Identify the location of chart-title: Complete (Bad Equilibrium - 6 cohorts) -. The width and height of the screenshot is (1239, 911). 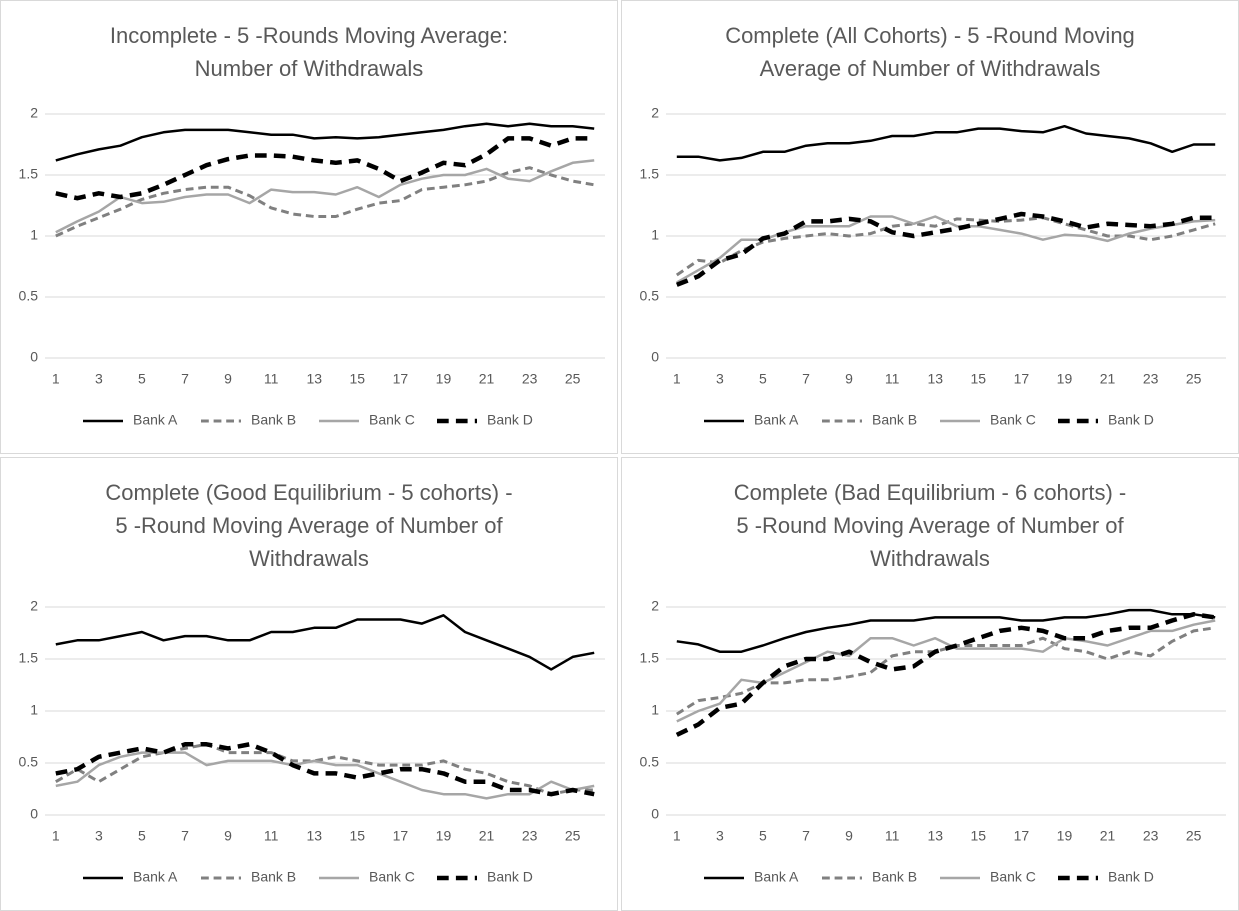
(930, 492).